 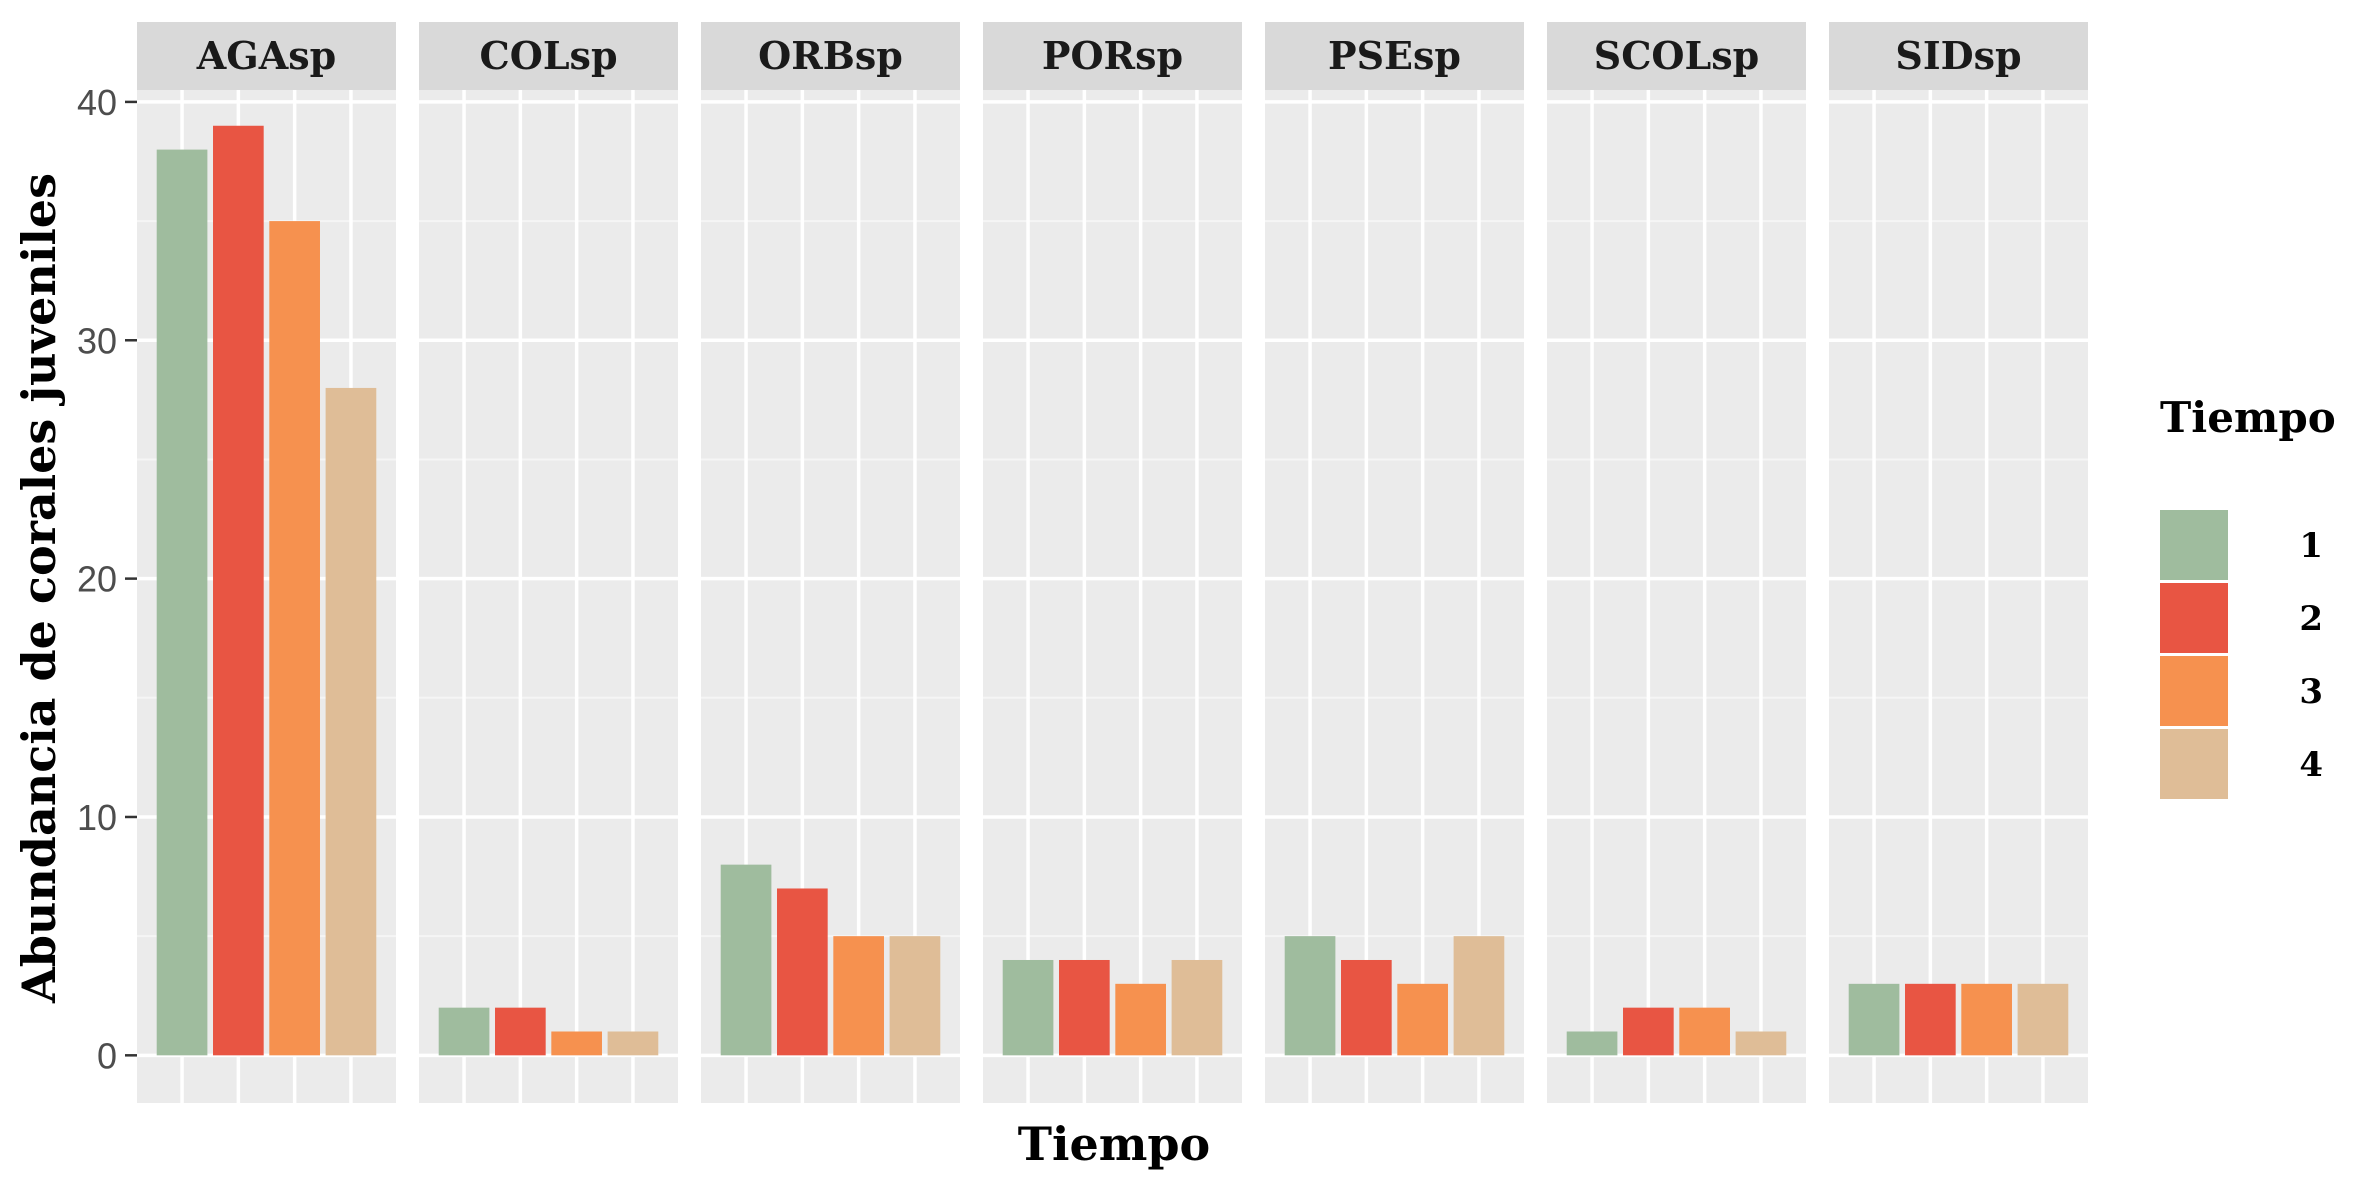 I want to click on legend-item-2: 2, so click(x=2241, y=618).